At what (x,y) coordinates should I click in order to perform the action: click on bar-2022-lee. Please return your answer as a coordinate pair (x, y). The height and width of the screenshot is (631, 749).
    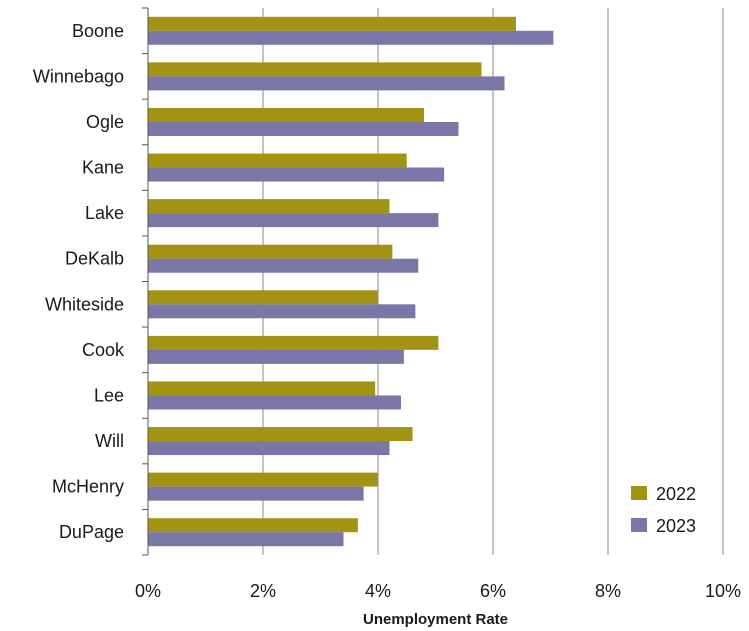
    Looking at the image, I should click on (262, 388).